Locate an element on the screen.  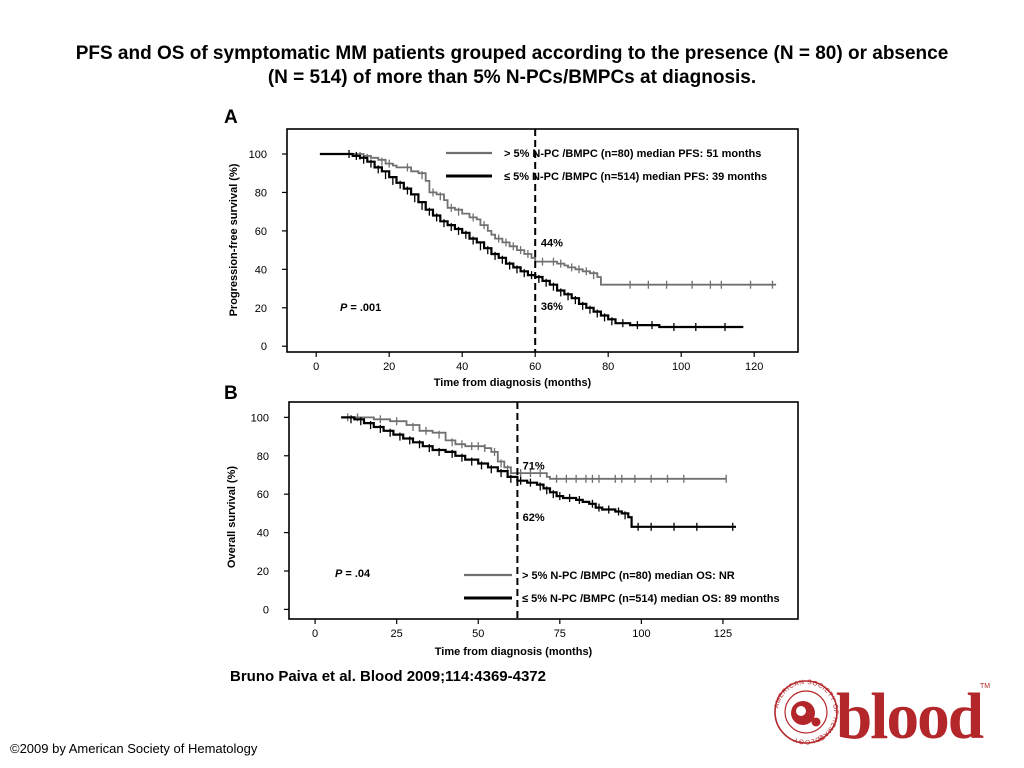
panel-a-plot-frame is located at coordinates (542, 240).